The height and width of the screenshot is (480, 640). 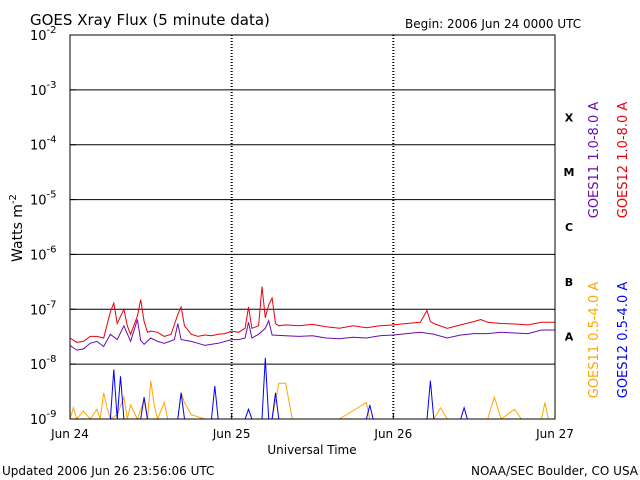 What do you see at coordinates (13, 199) in the screenshot?
I see `y-axis-label-exponent: -2` at bounding box center [13, 199].